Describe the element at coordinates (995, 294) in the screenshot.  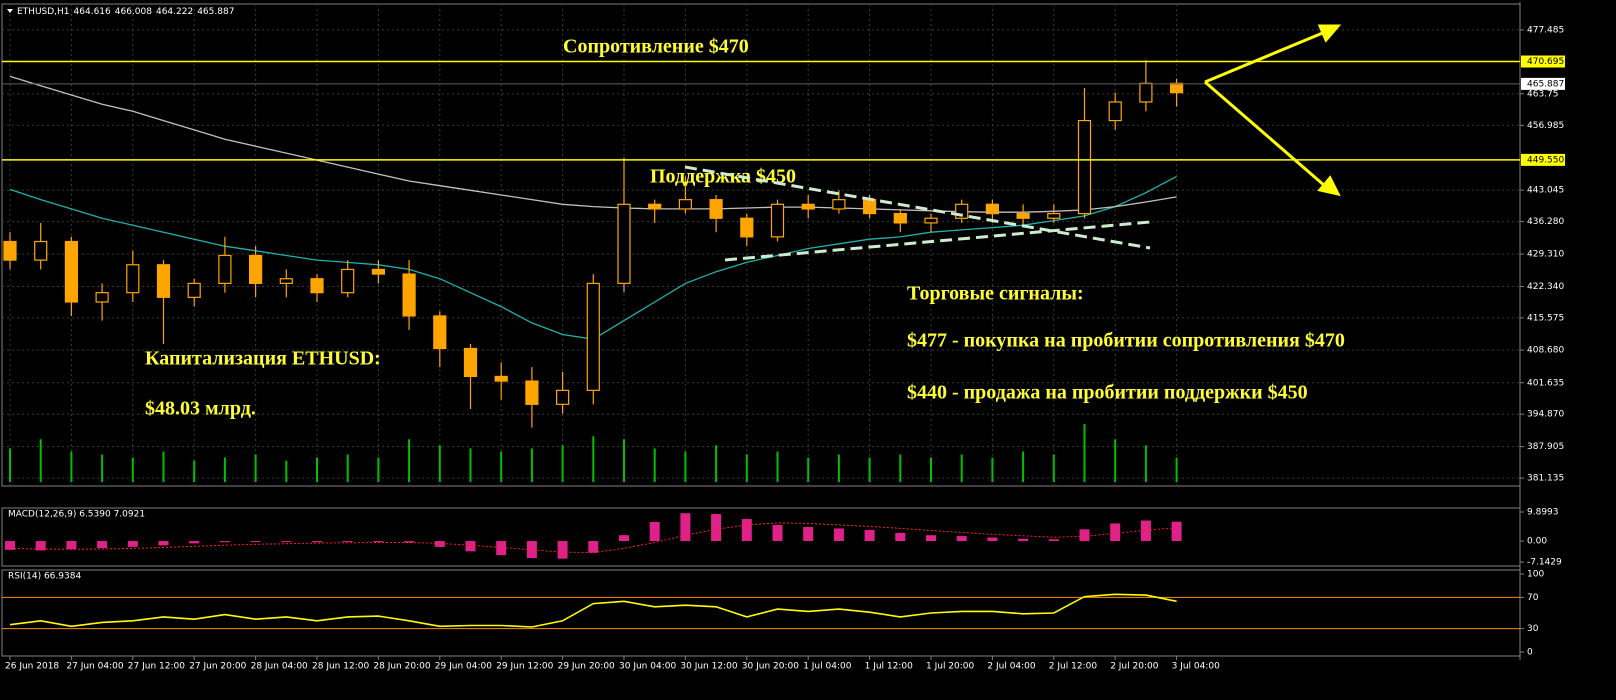
I see `annotation: Торговые сигналы:` at that location.